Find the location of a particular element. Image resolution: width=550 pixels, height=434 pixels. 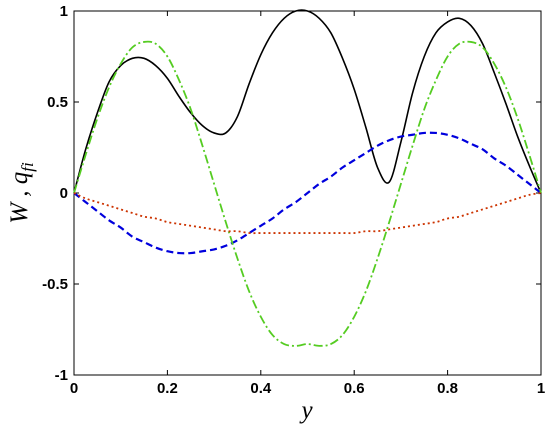

y-axis-label: W , qfi is located at coordinates (21, 193).